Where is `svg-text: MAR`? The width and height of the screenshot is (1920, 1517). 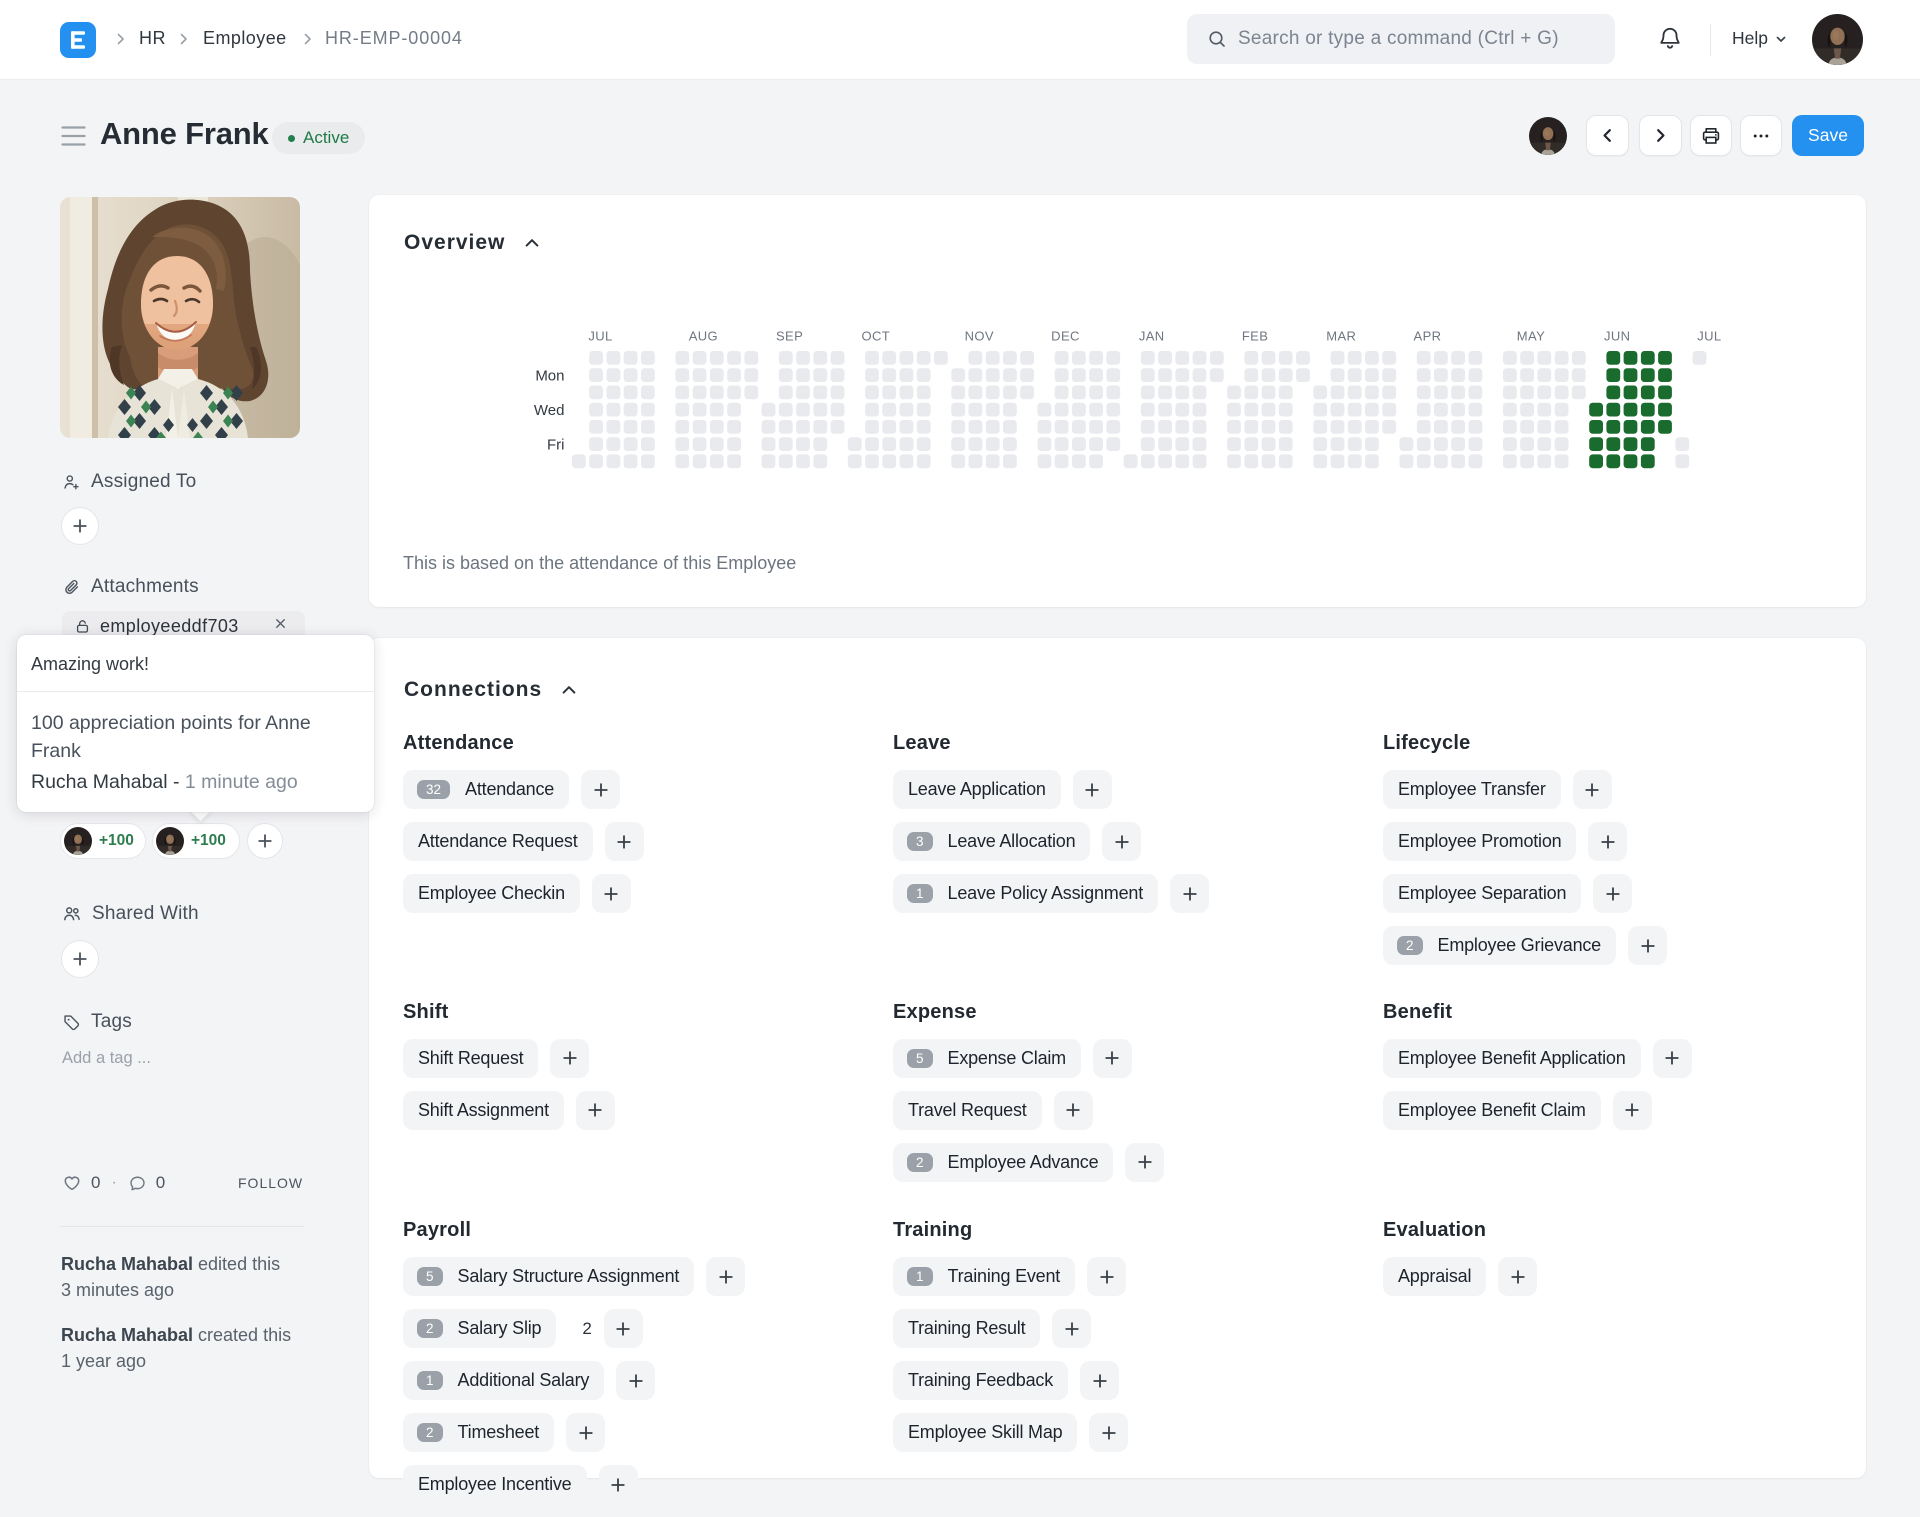 svg-text: MAR is located at coordinates (1341, 336).